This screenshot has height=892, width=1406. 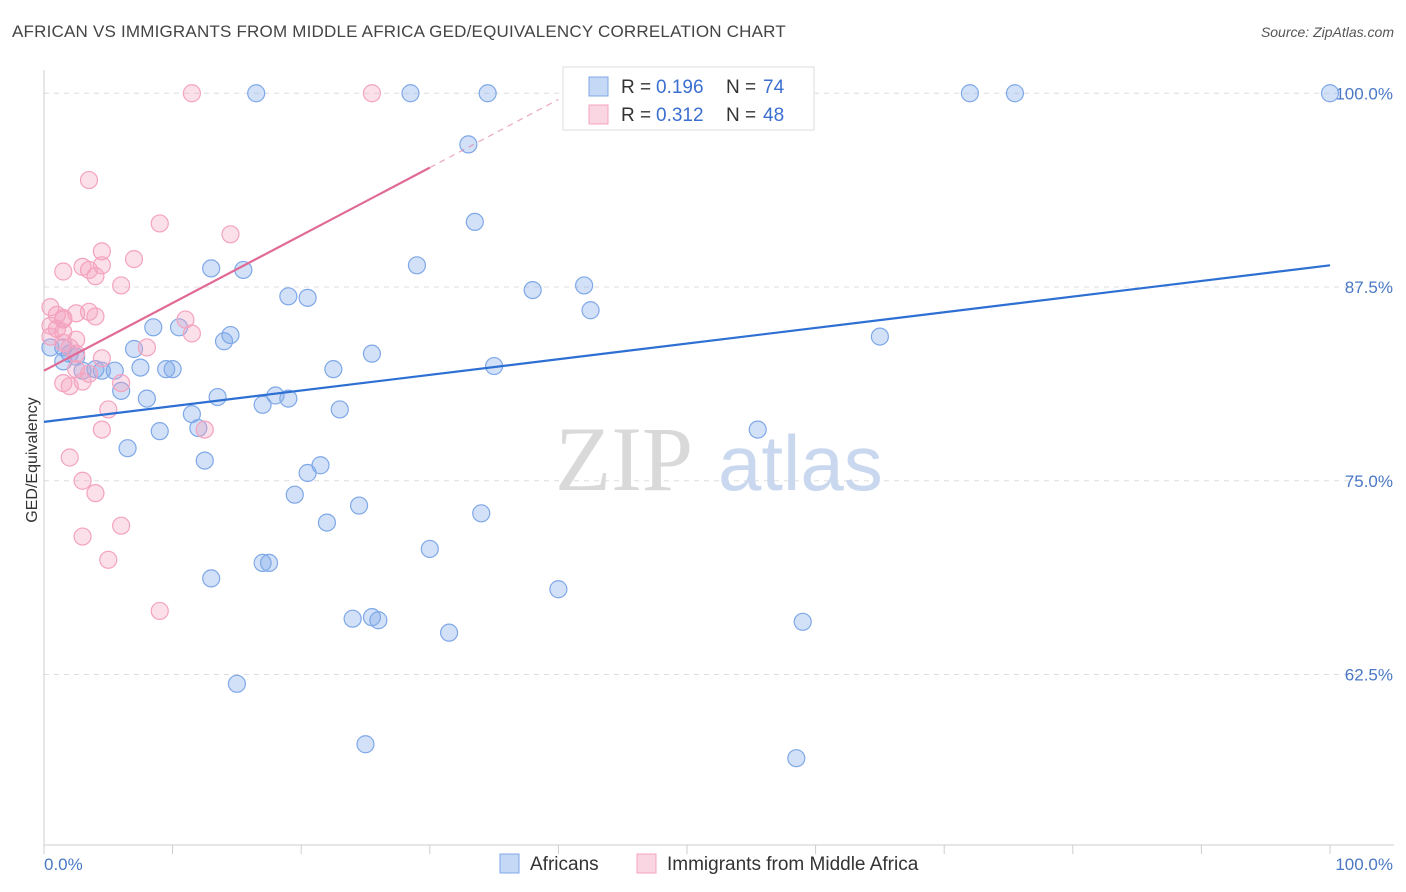 I want to click on y-tick-label: 87.5%, so click(x=1369, y=287).